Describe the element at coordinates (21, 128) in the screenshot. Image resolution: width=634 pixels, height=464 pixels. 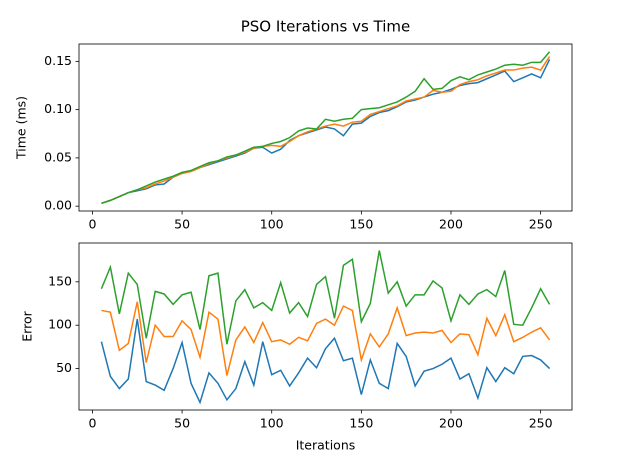
I see `y-axis-label: Time (ms)` at that location.